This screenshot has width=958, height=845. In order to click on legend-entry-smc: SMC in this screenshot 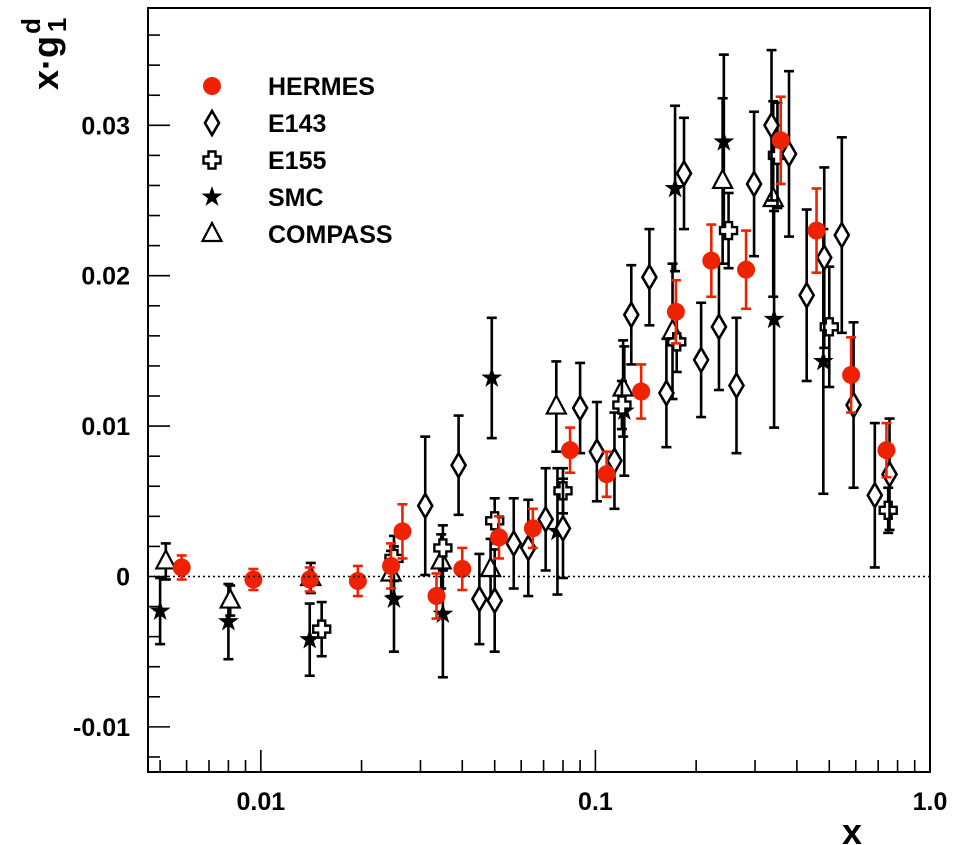, I will do `click(262, 198)`.